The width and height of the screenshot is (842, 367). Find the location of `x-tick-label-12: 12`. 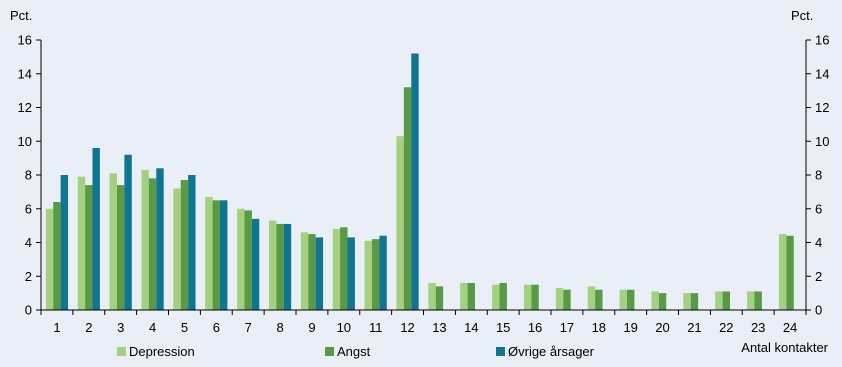

x-tick-label-12: 12 is located at coordinates (407, 327).